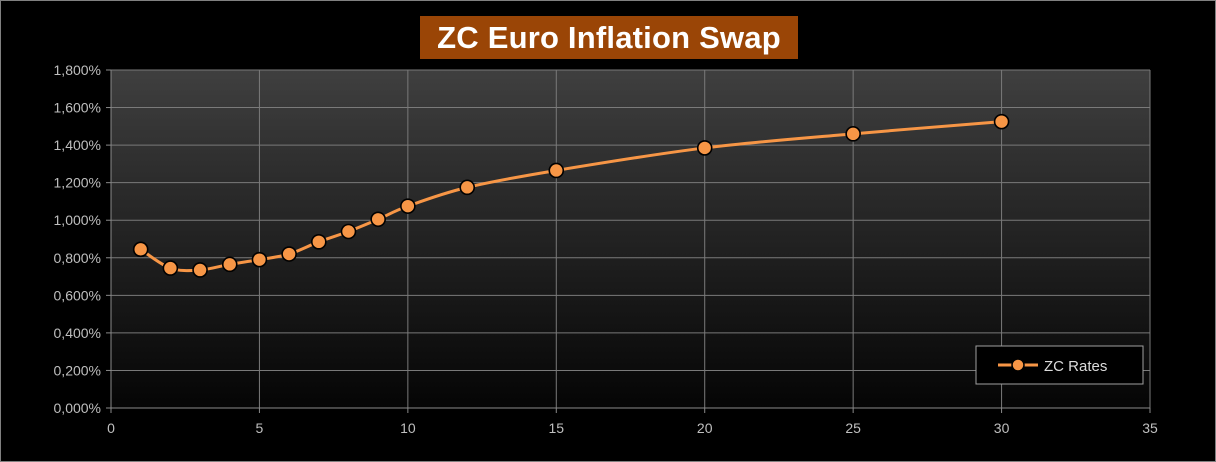  Describe the element at coordinates (1018, 365) in the screenshot. I see `legend-marker-swatch` at that location.